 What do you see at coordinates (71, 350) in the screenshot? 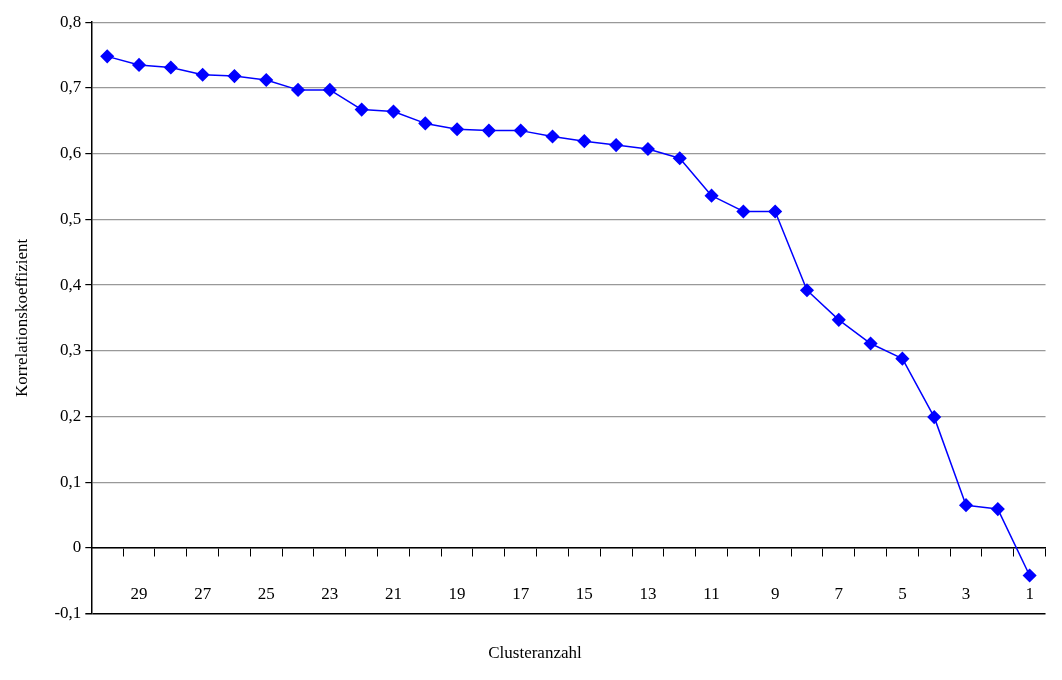
I see `y-tick-label: 0,3` at bounding box center [71, 350].